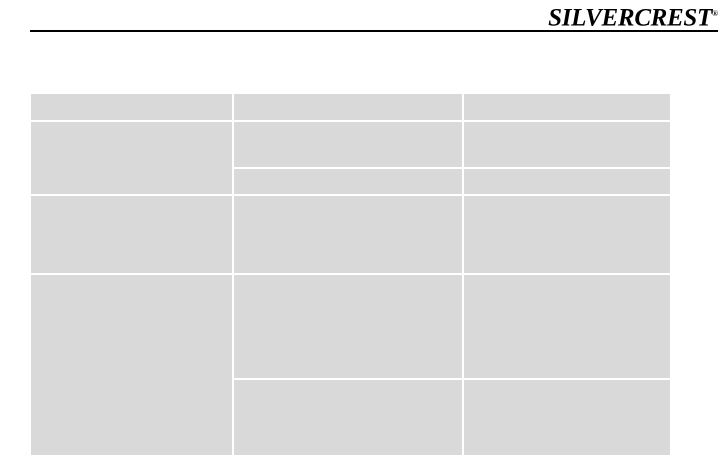 Image resolution: width=726 pixels, height=470 pixels. I want to click on header-divider, so click(374, 31).